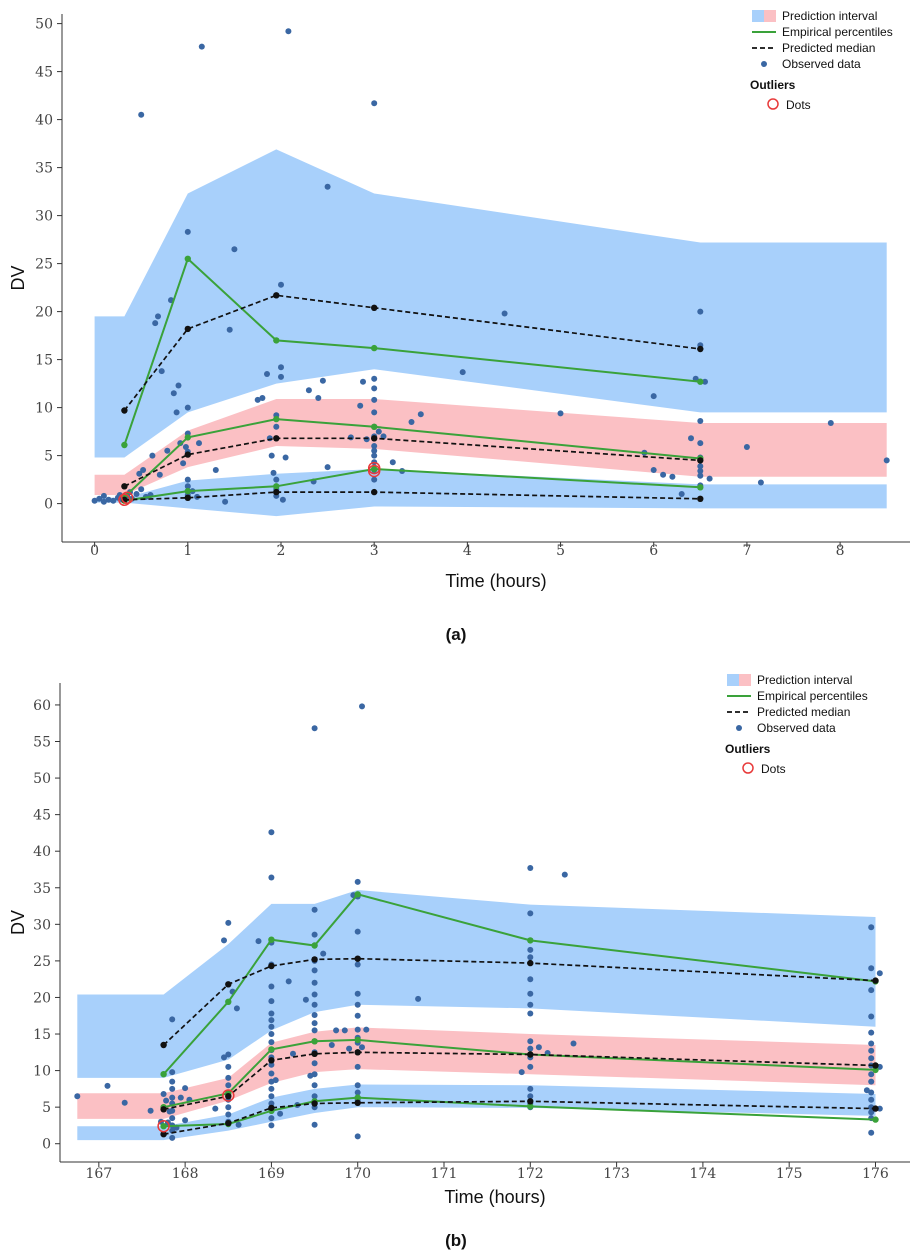 The image size is (912, 1259). Describe the element at coordinates (48, 505) in the screenshot. I see `y-tick-label: 0` at that location.